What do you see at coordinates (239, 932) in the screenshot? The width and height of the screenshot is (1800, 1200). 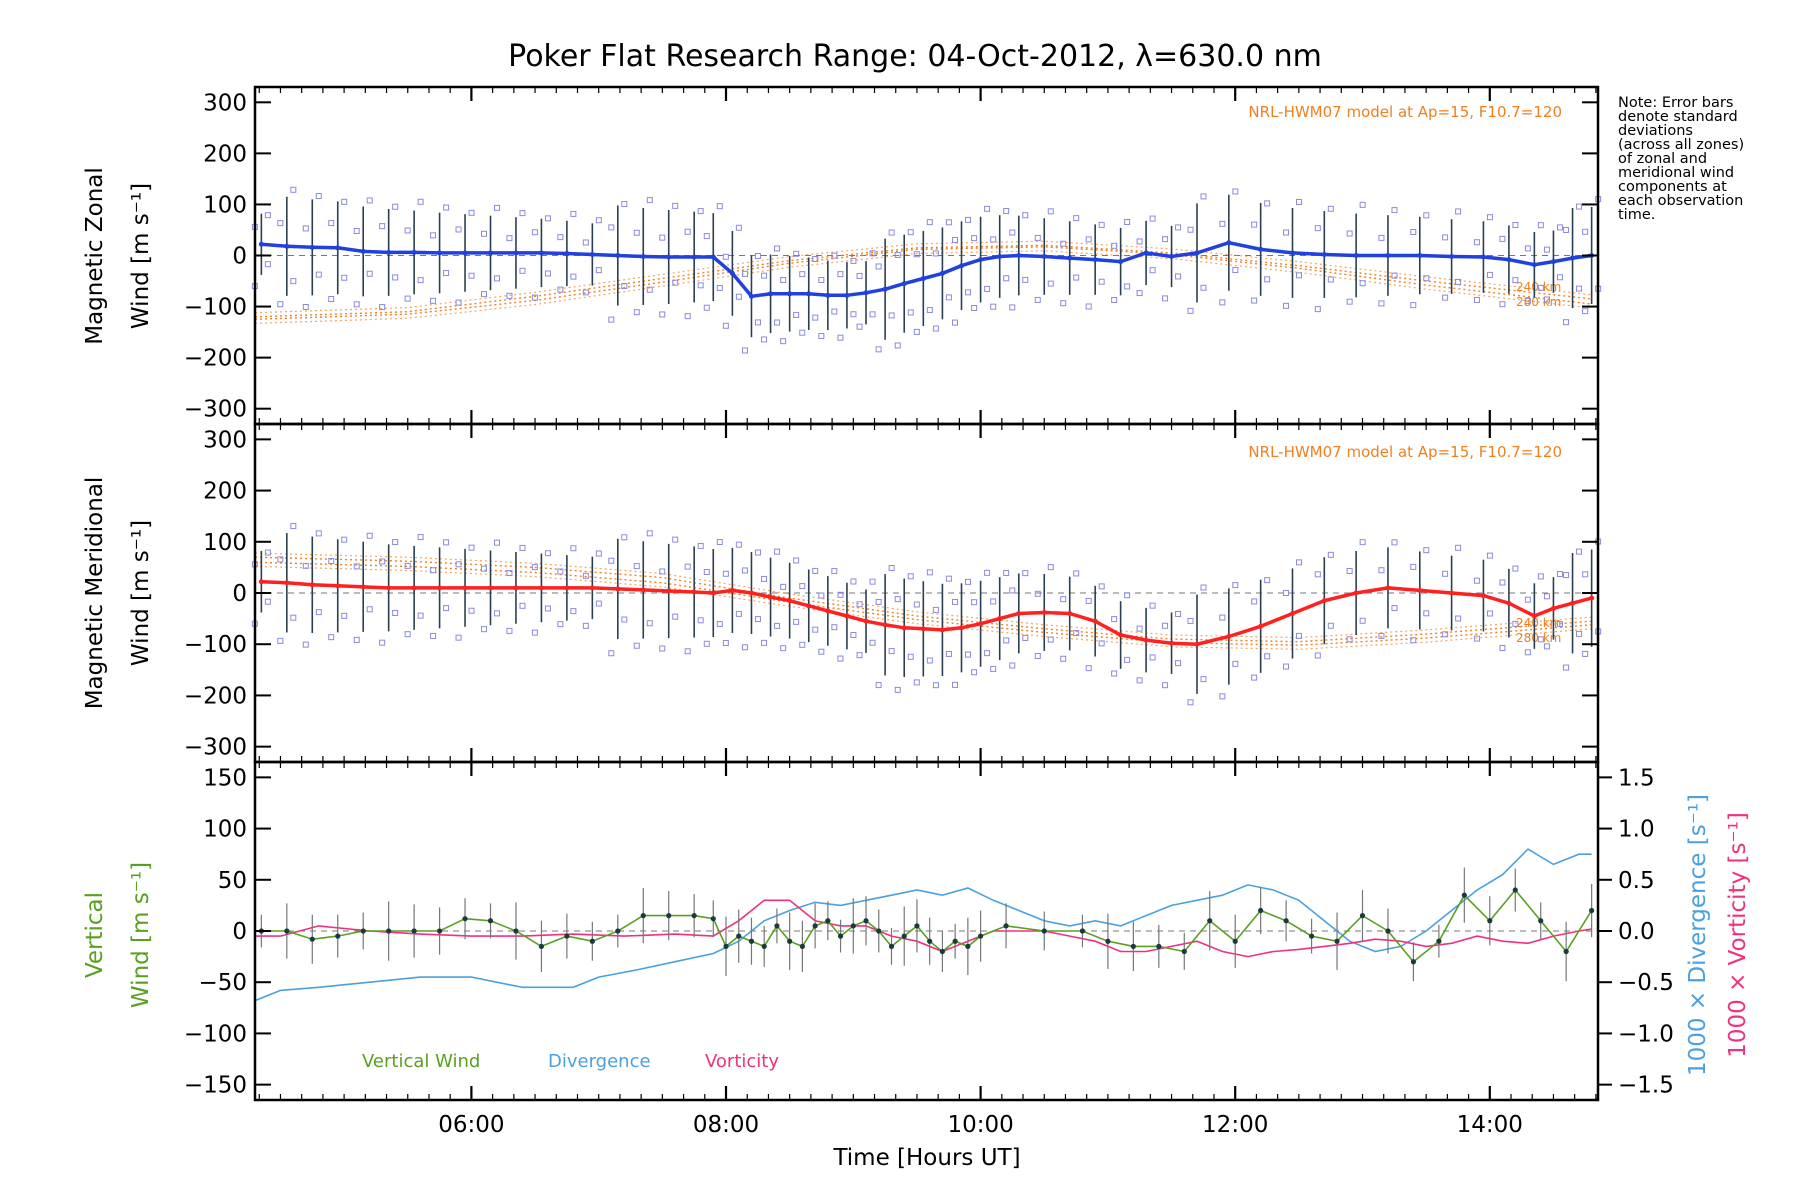 I see `vertical-y-tick-label: 0` at bounding box center [239, 932].